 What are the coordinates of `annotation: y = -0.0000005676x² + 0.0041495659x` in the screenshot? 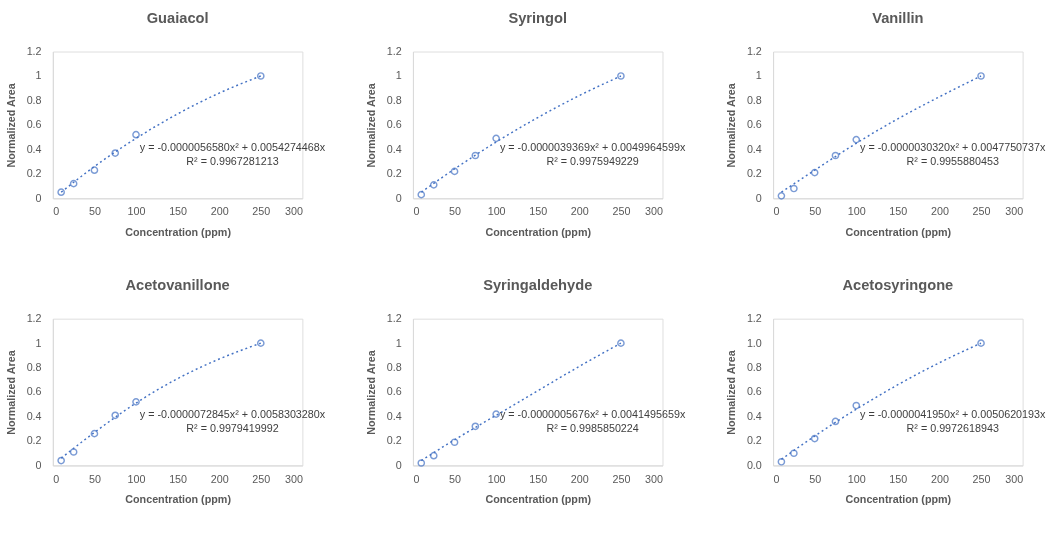 It's located at (592, 414).